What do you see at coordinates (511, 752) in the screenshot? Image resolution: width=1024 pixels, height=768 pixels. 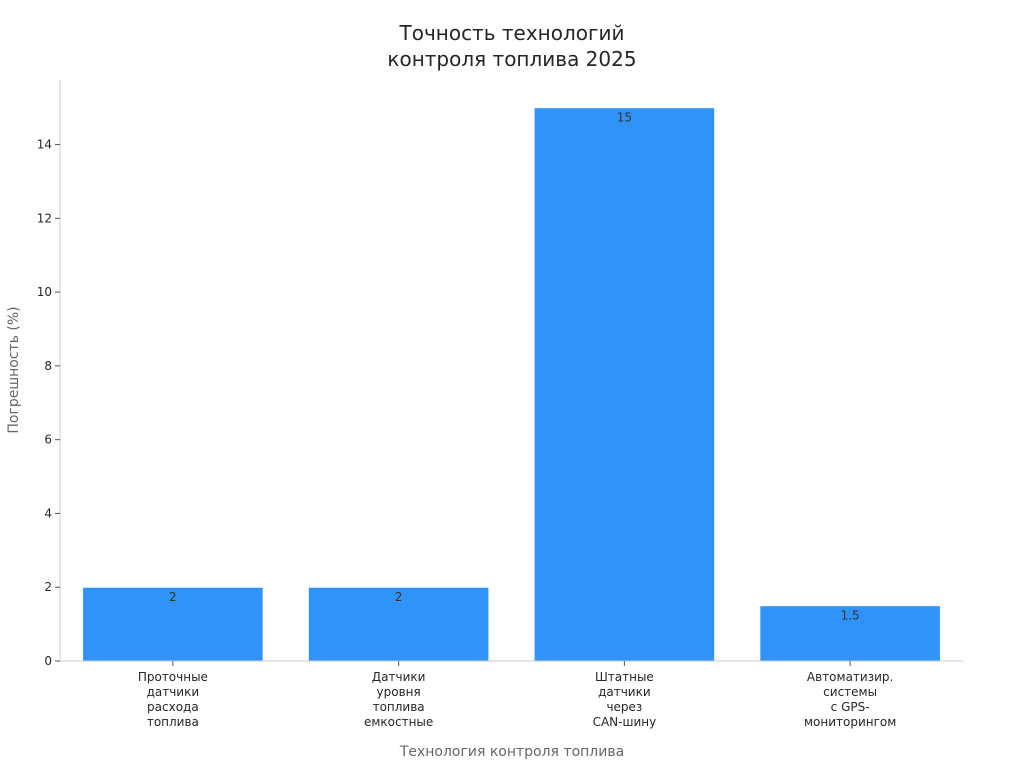 I see `x-axis-label: Технология контроля топлива` at bounding box center [511, 752].